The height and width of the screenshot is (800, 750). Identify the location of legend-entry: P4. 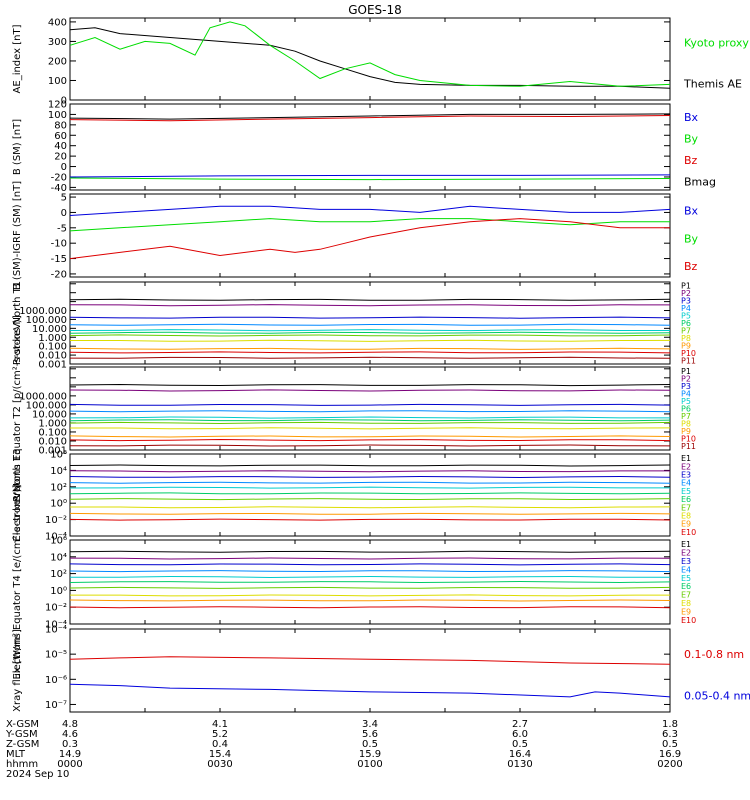
(686, 393).